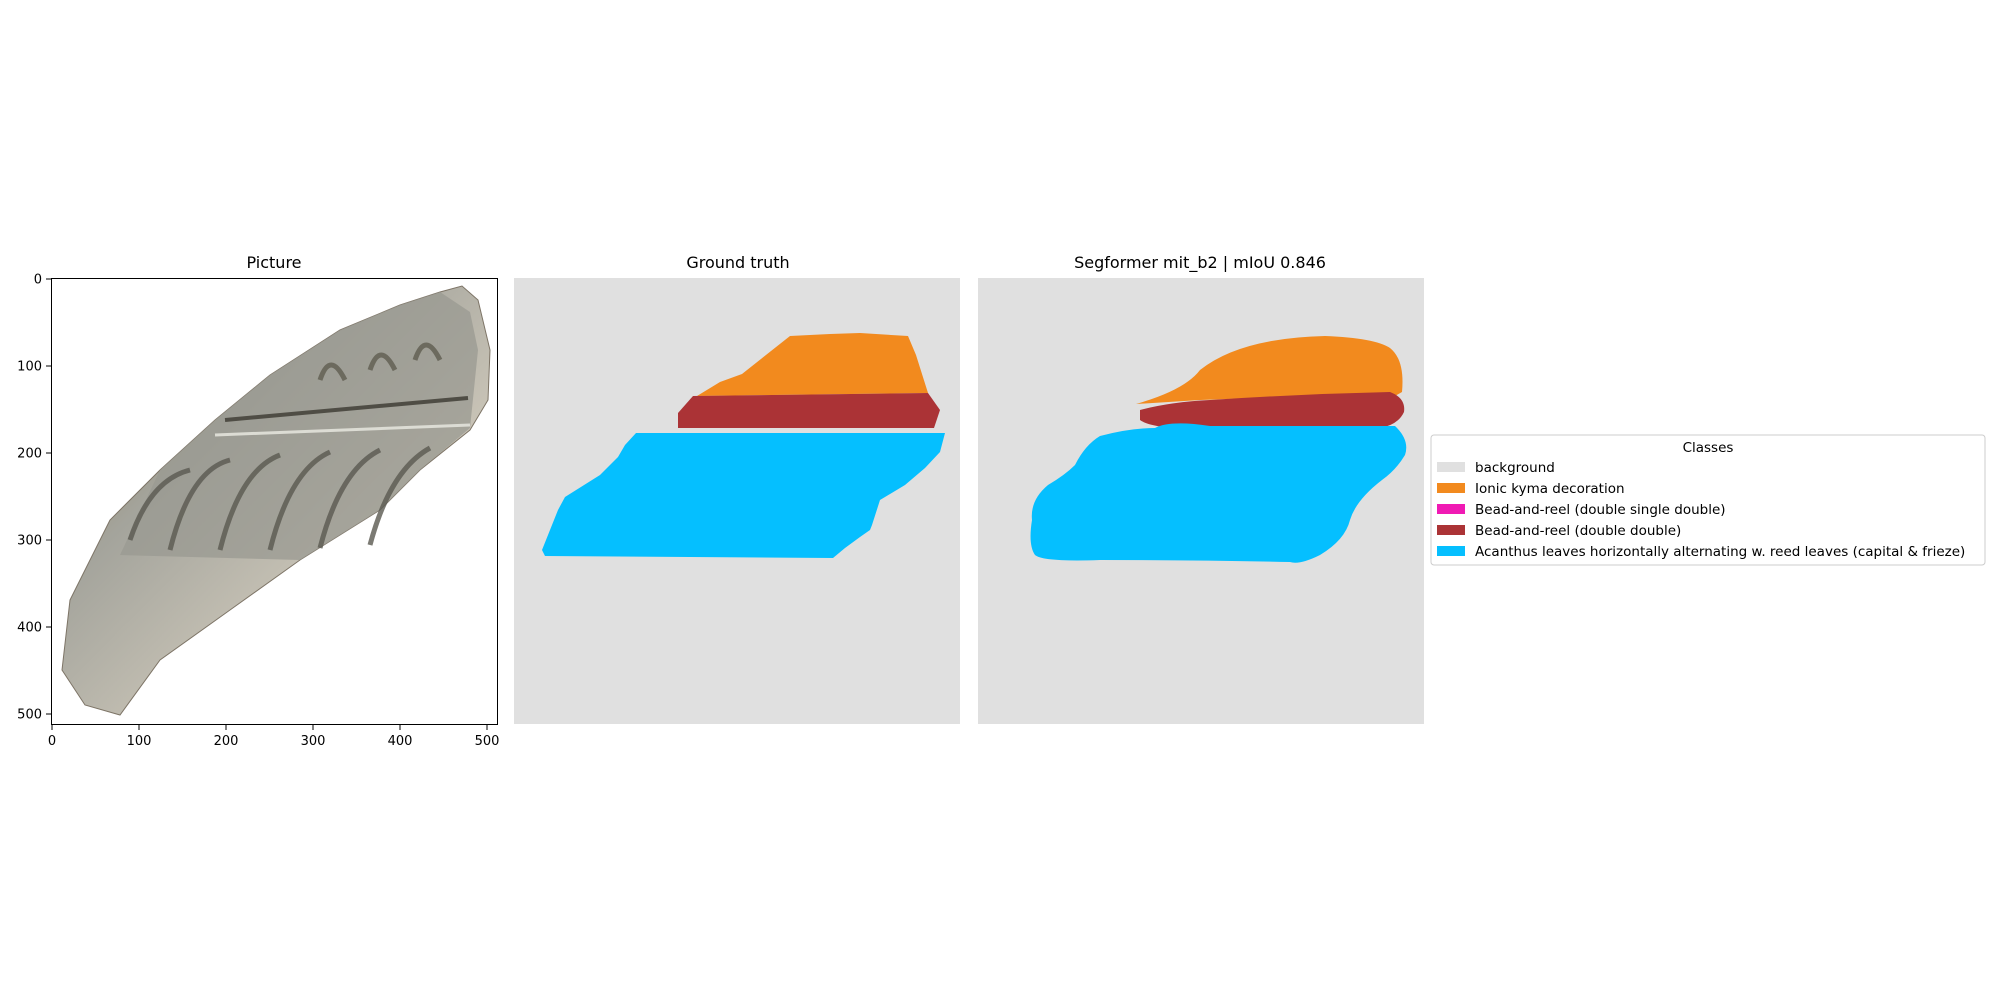 The height and width of the screenshot is (1000, 2000). I want to click on x-tick-label: 500, so click(487, 741).